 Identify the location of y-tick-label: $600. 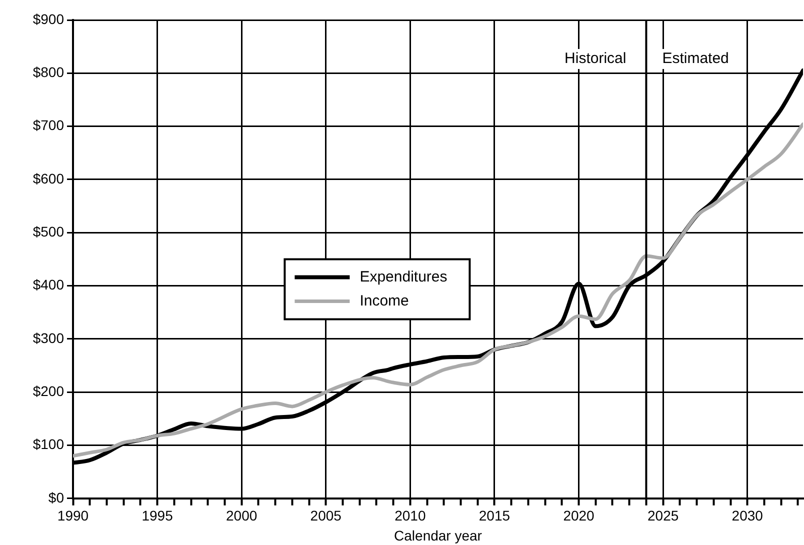
(48, 178).